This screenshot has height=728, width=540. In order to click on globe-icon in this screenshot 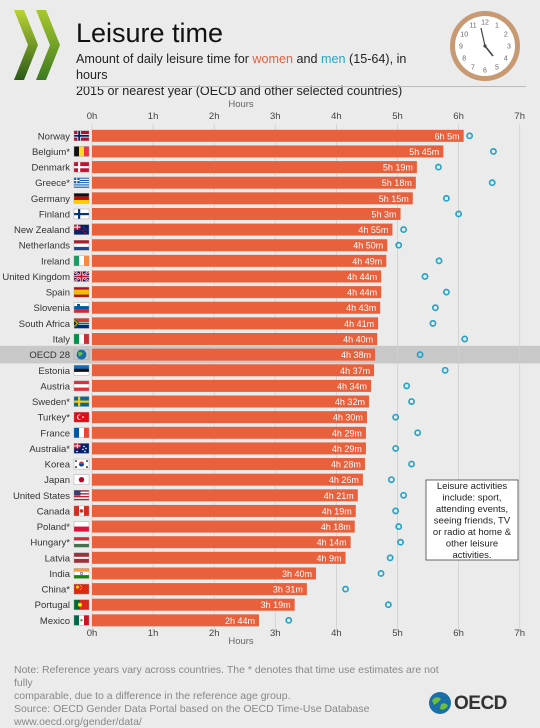, I will do `click(440, 703)`.